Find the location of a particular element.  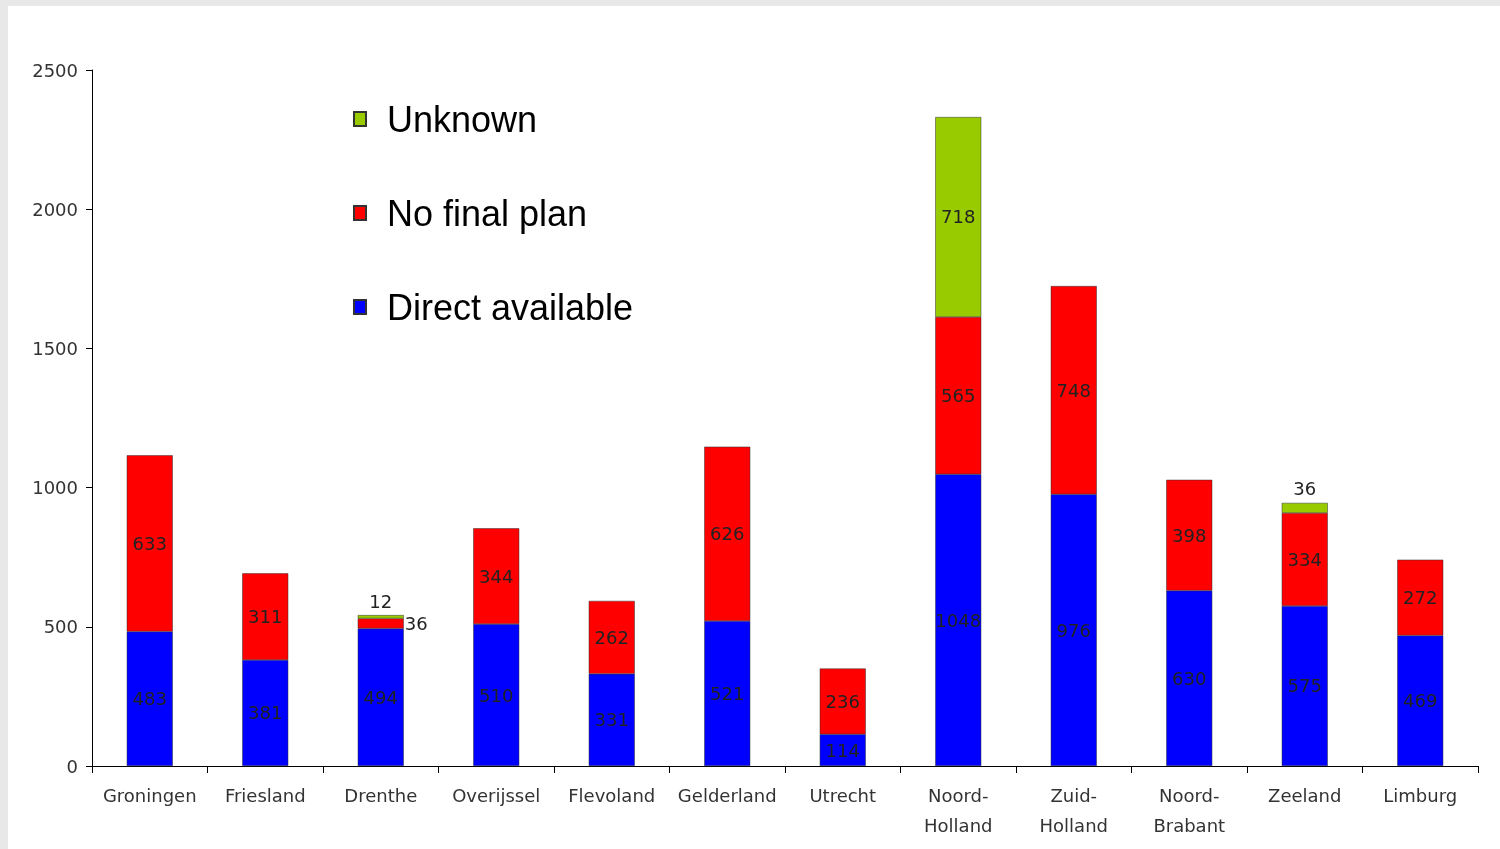

x-tick-label: Gelderland is located at coordinates (727, 795).